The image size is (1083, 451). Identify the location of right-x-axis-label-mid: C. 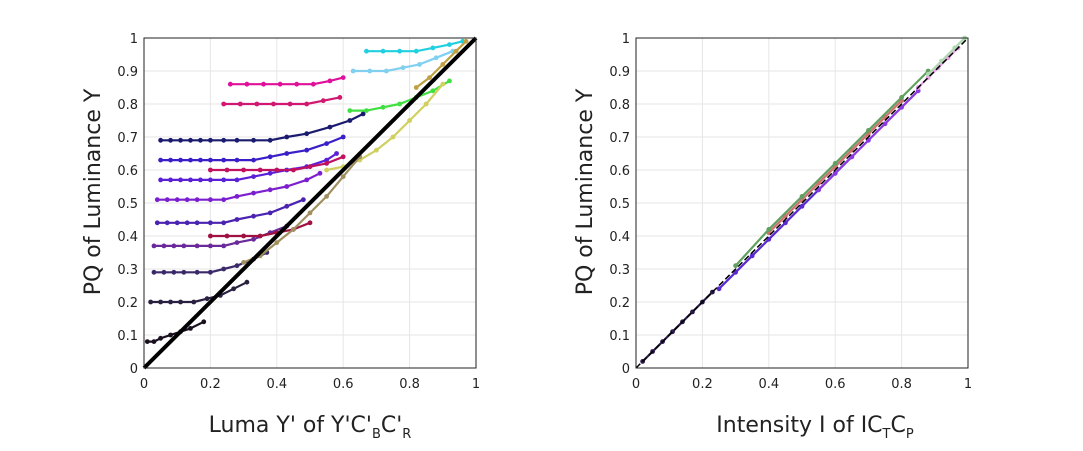
(898, 425).